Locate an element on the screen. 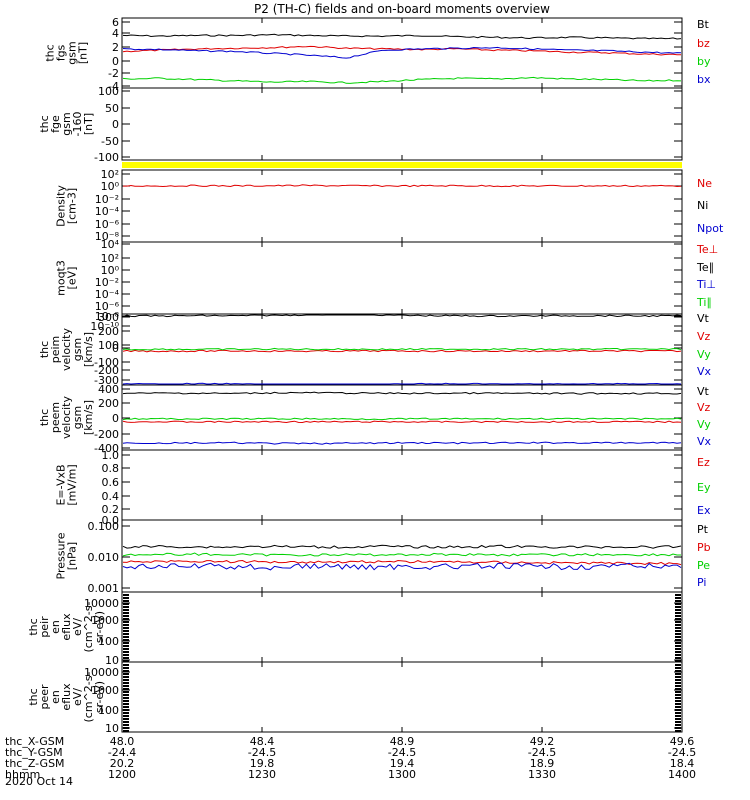 This screenshot has width=750, height=800. legend-entry: Te∥ is located at coordinates (705, 267).